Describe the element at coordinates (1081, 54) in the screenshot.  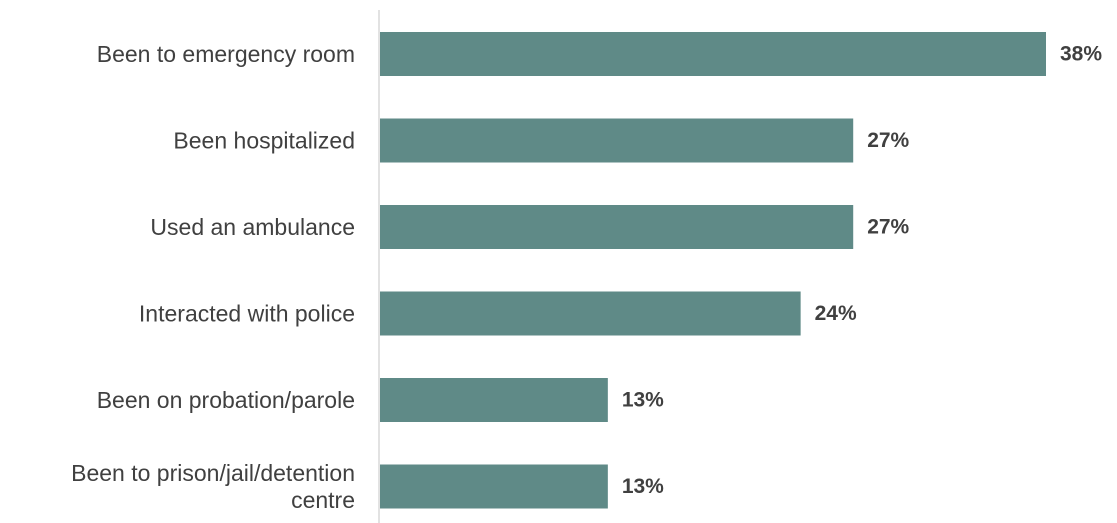
I see `value-label-0: 38%` at that location.